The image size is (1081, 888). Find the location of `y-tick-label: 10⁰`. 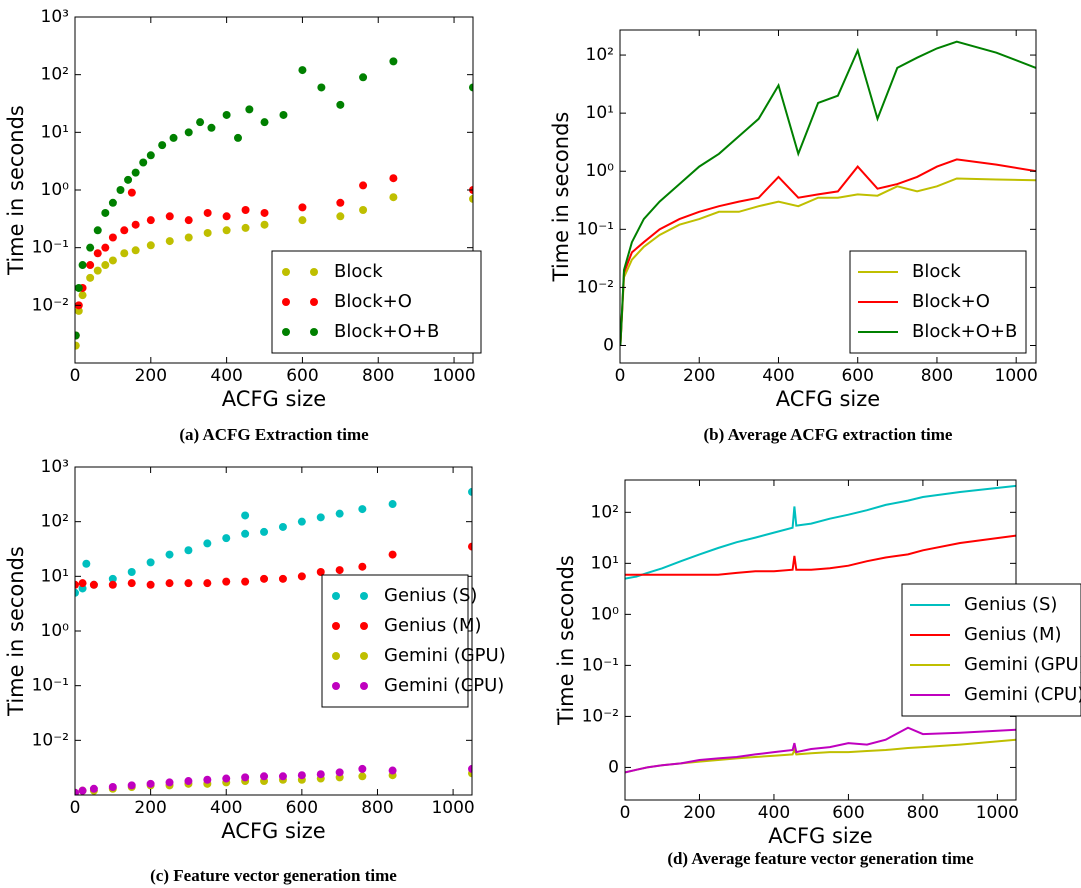

y-tick-label: 10⁰ is located at coordinates (55, 631).